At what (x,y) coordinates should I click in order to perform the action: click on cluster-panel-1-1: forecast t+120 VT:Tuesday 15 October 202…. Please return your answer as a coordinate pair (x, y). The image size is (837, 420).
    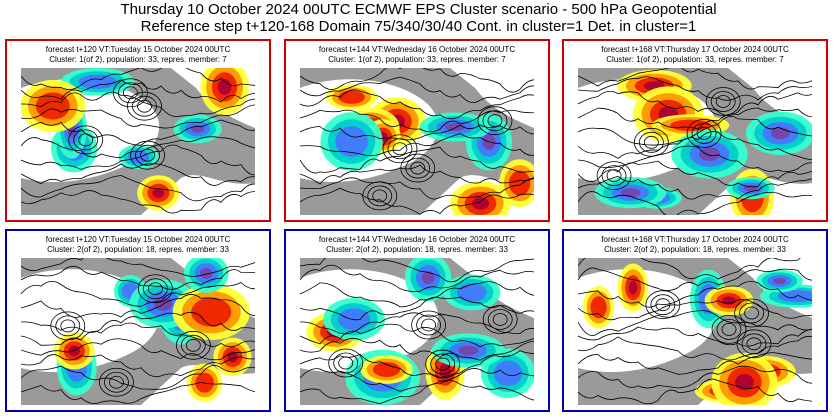
    Looking at the image, I should click on (138, 130).